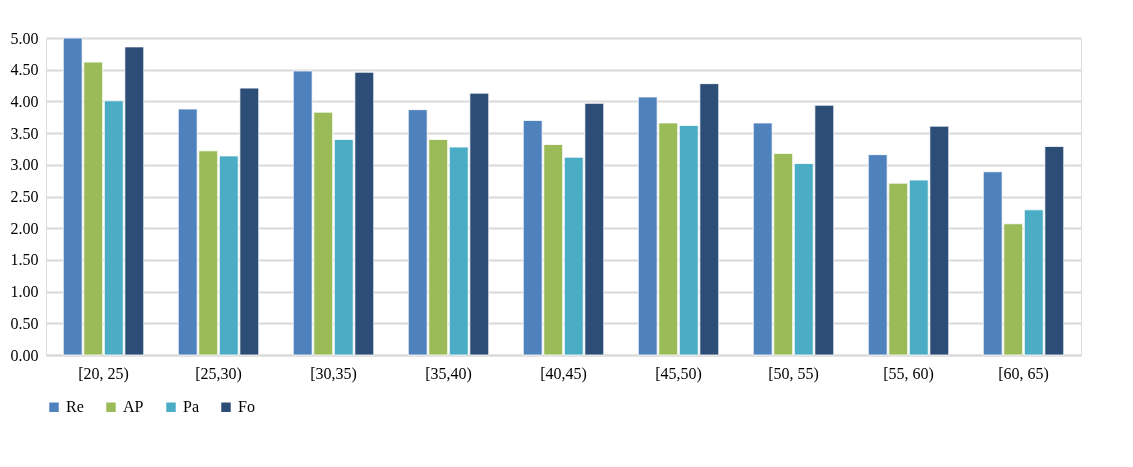 This screenshot has width=1133, height=467. Describe the element at coordinates (24, 70) in the screenshot. I see `y-tick-label: 4.50` at that location.